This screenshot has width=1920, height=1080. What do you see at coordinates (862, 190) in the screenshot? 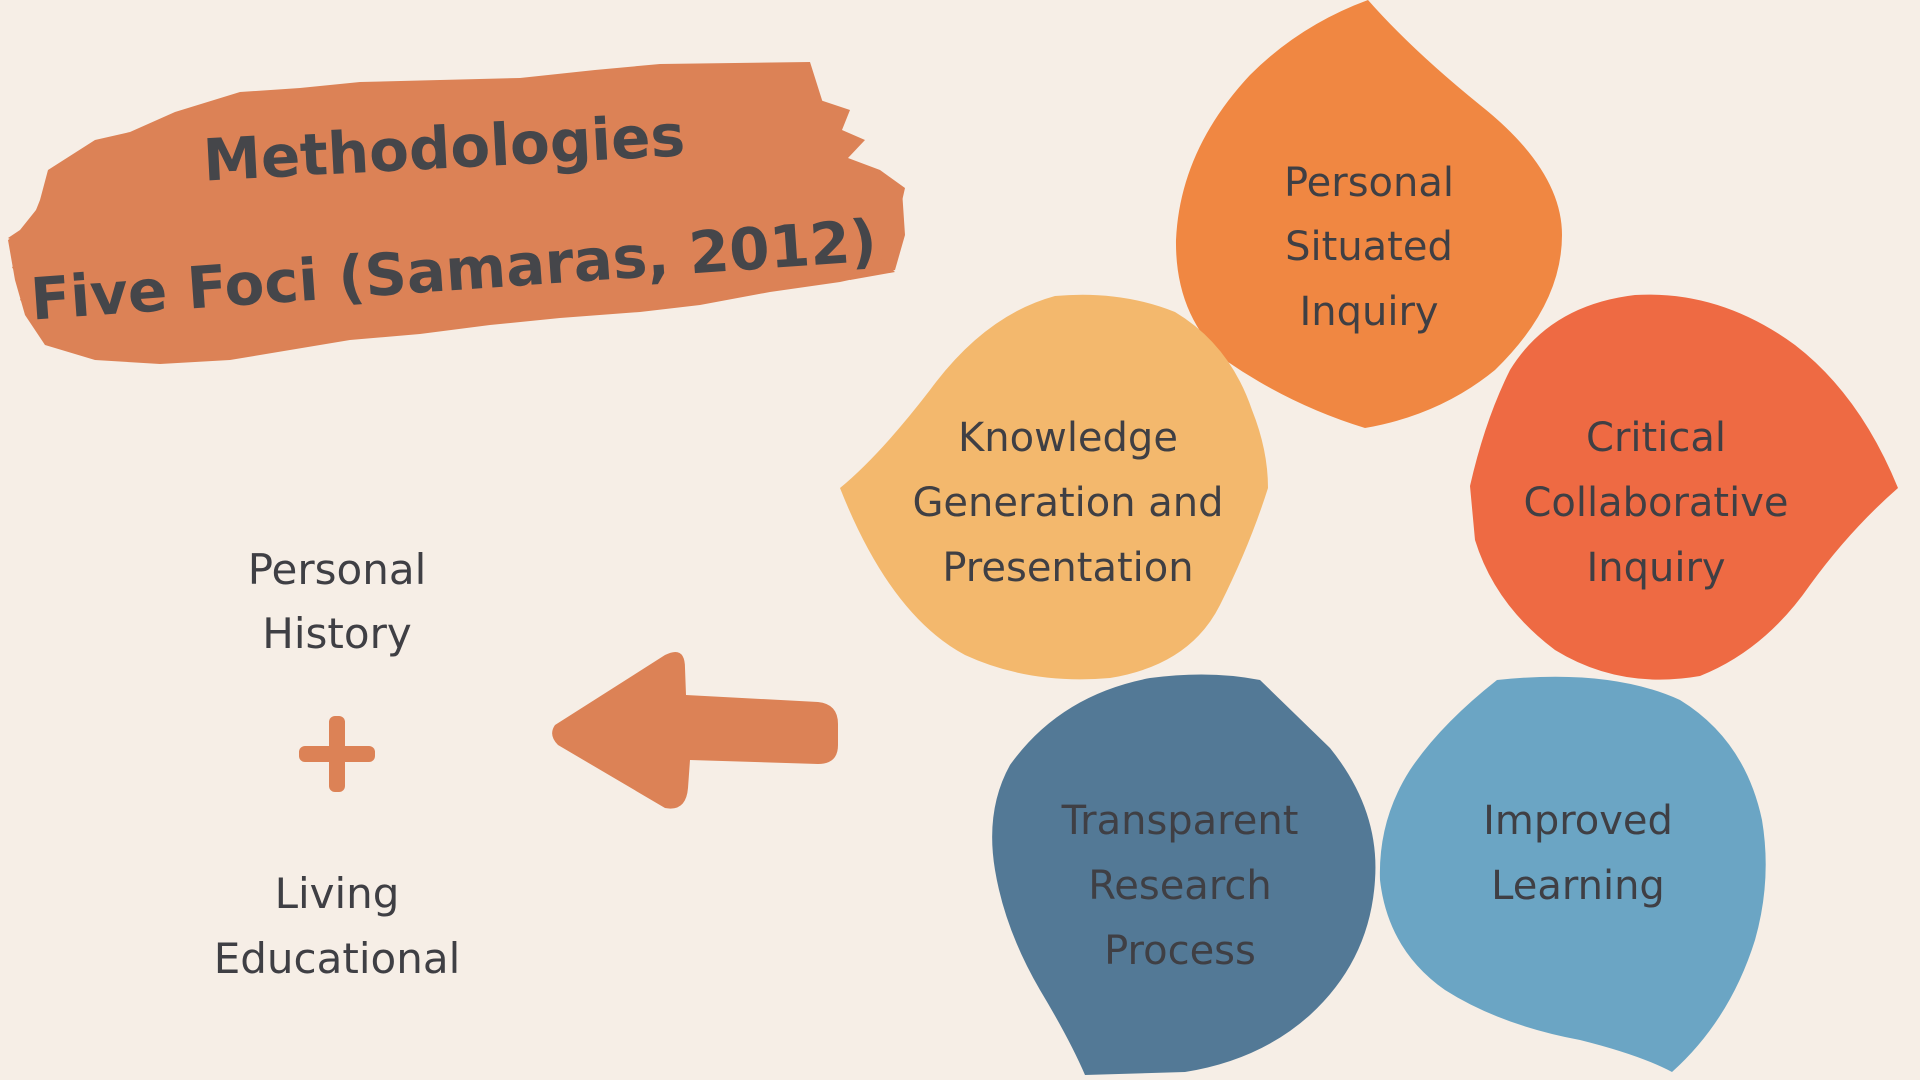
I see `brush-stroke-fringe-right` at bounding box center [862, 190].